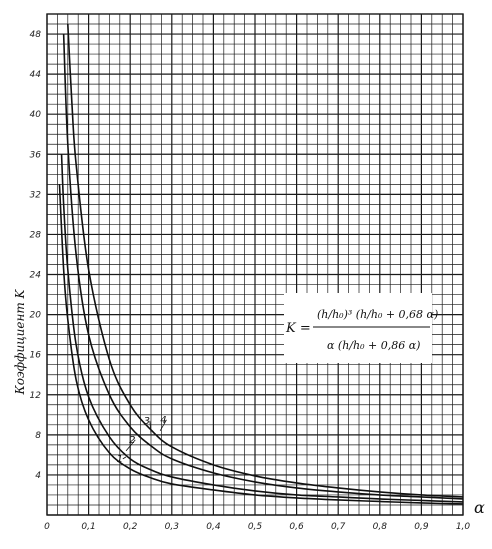  Describe the element at coordinates (38, 476) in the screenshot. I see `y-tick-label: 4` at that location.